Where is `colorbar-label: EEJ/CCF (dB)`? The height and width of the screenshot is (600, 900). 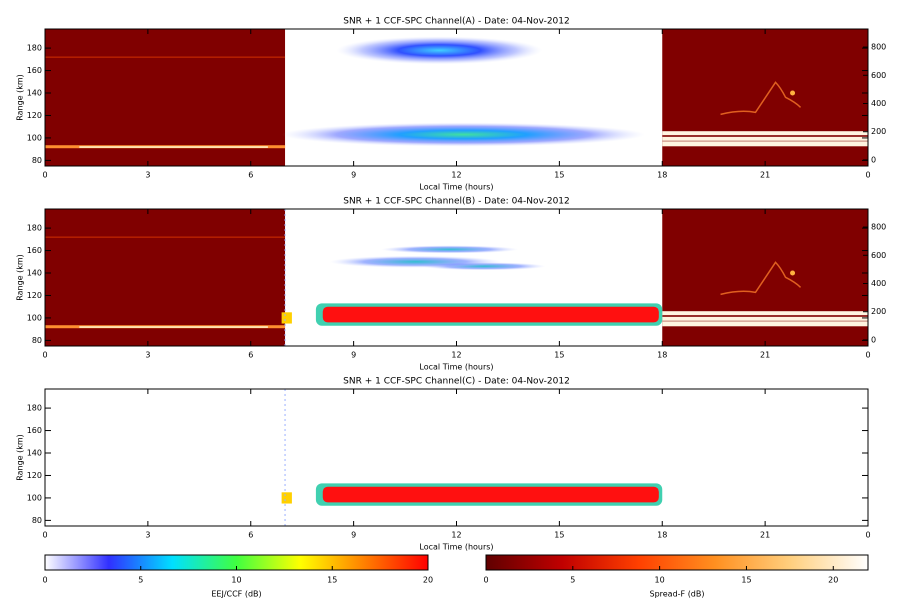
colorbar-label: EEJ/CCF (dB) is located at coordinates (236, 594).